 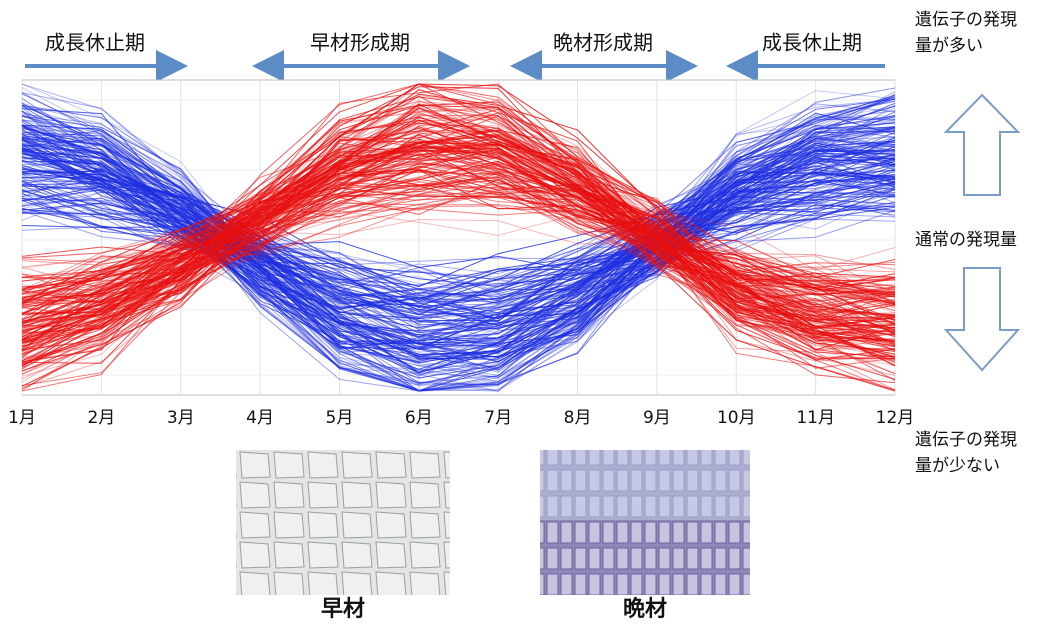 I want to click on month-label: 2月, so click(x=101, y=418).